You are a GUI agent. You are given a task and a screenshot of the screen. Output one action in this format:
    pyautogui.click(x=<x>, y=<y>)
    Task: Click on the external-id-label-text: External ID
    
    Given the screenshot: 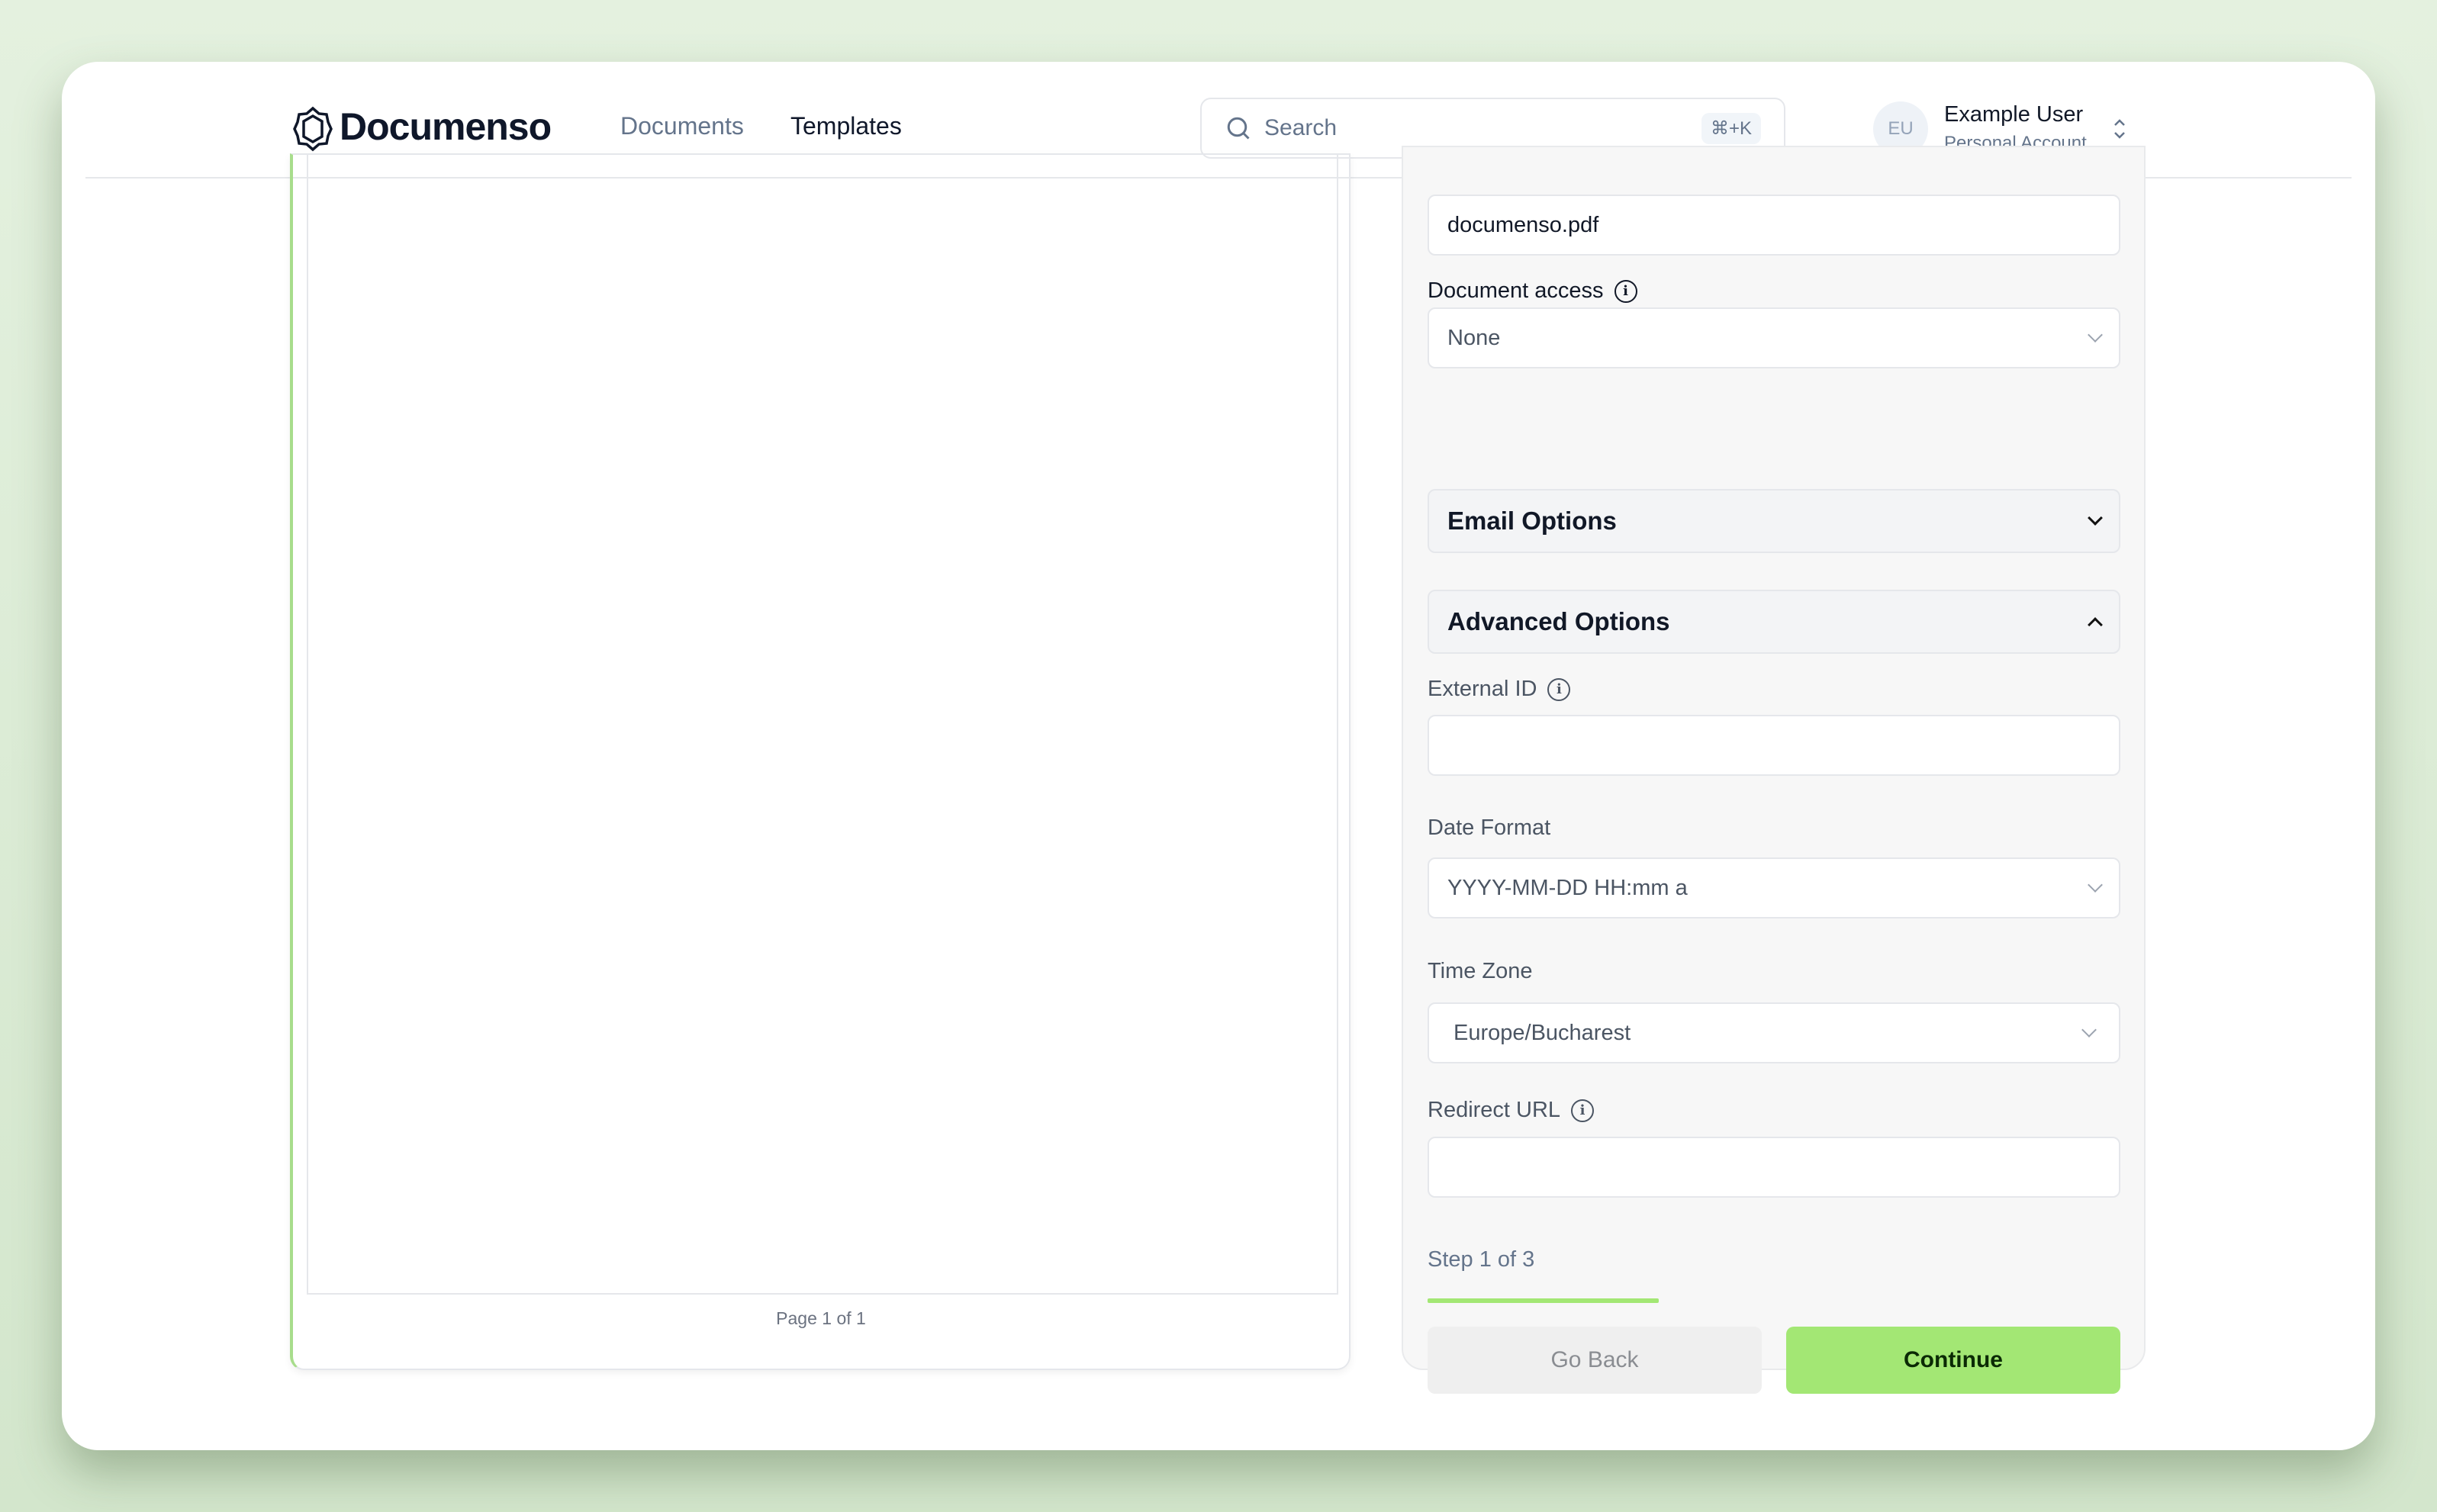 What is the action you would take?
    pyautogui.click(x=1482, y=689)
    